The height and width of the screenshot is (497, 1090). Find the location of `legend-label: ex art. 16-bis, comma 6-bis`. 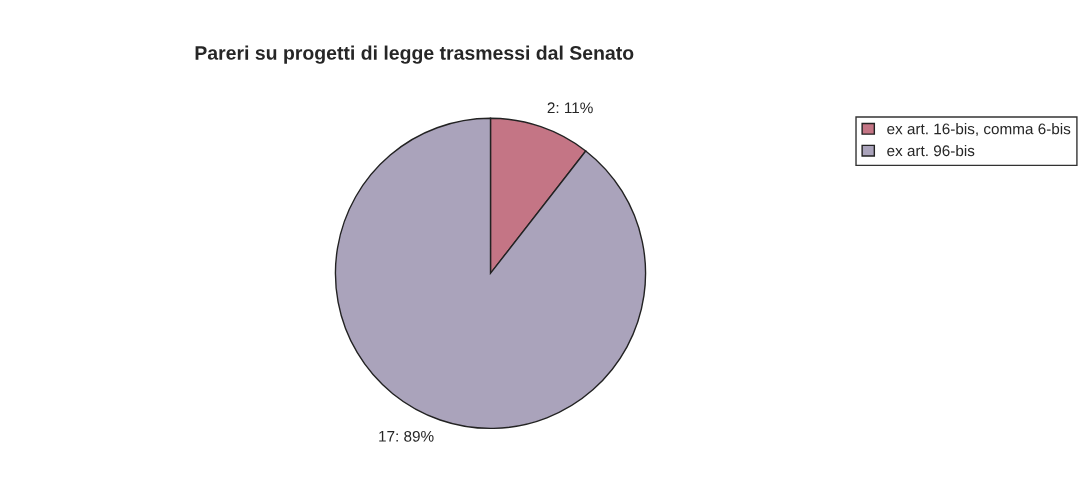

legend-label: ex art. 16-bis, comma 6-bis is located at coordinates (979, 130).